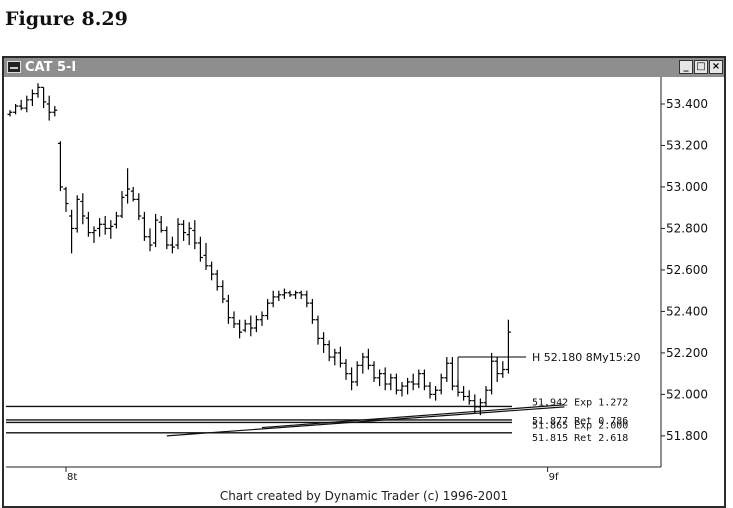 This screenshot has height=508, width=733. What do you see at coordinates (687, 394) in the screenshot?
I see `y-tick-label: 52.000` at bounding box center [687, 394].